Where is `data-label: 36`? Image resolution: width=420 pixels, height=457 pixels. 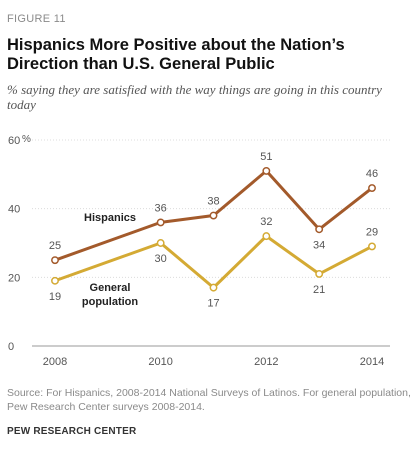 data-label: 36 is located at coordinates (161, 208).